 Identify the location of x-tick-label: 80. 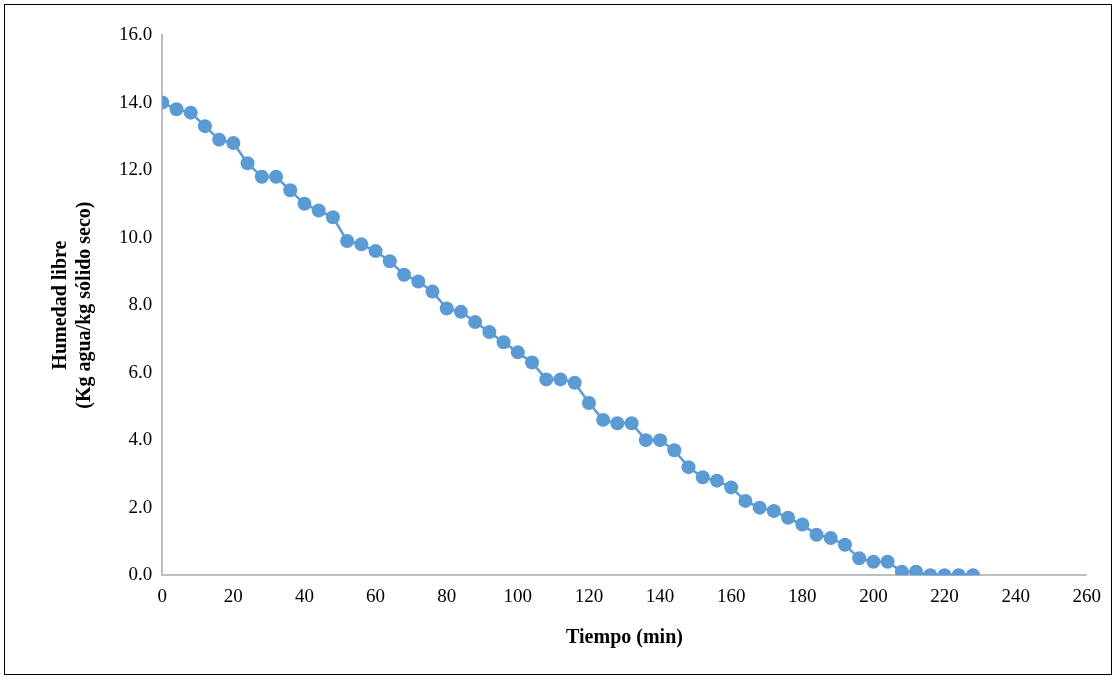
(447, 595).